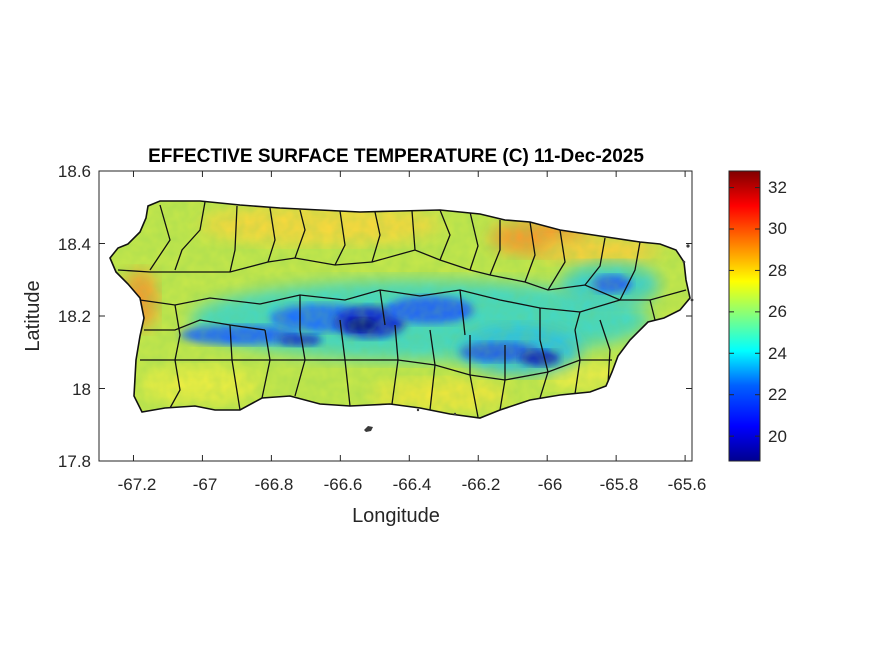  What do you see at coordinates (396, 516) in the screenshot?
I see `x-axis-title: Longitude` at bounding box center [396, 516].